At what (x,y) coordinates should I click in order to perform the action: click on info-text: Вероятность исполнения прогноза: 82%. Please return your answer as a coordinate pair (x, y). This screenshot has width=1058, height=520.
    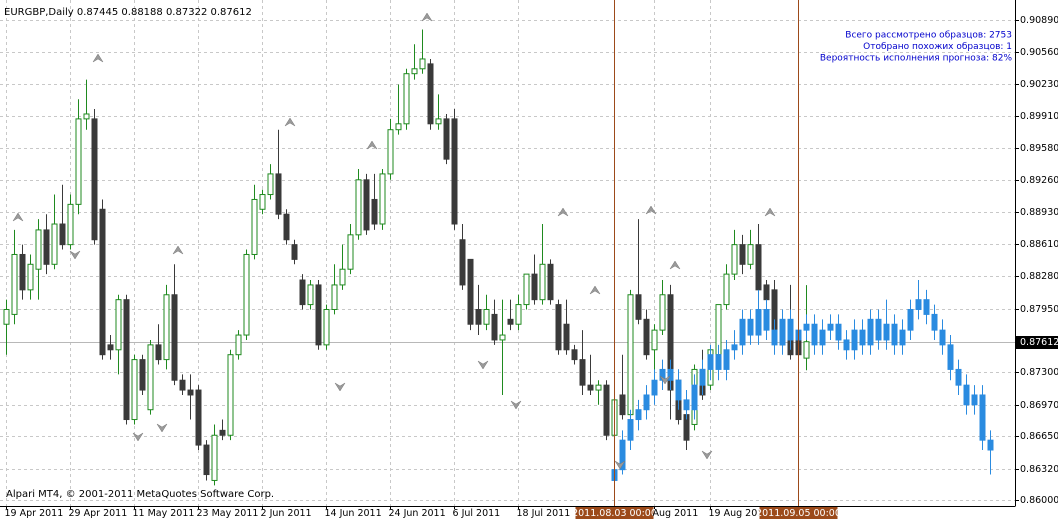
    Looking at the image, I should click on (916, 59).